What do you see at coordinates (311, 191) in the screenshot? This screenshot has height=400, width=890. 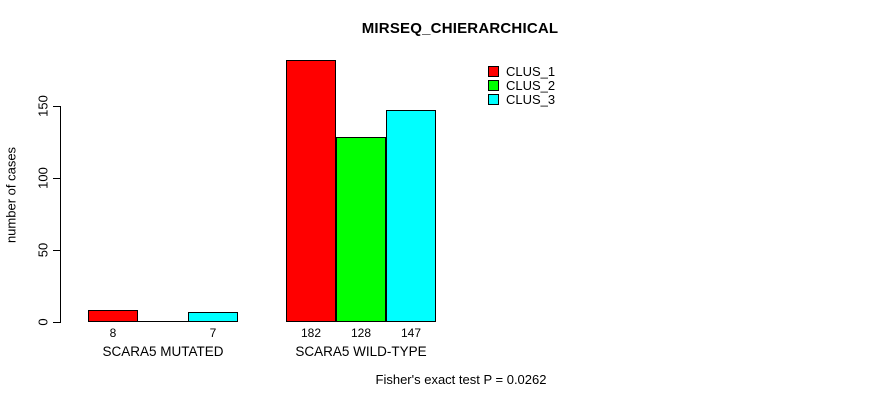 I see `bar-clus_1-group2` at bounding box center [311, 191].